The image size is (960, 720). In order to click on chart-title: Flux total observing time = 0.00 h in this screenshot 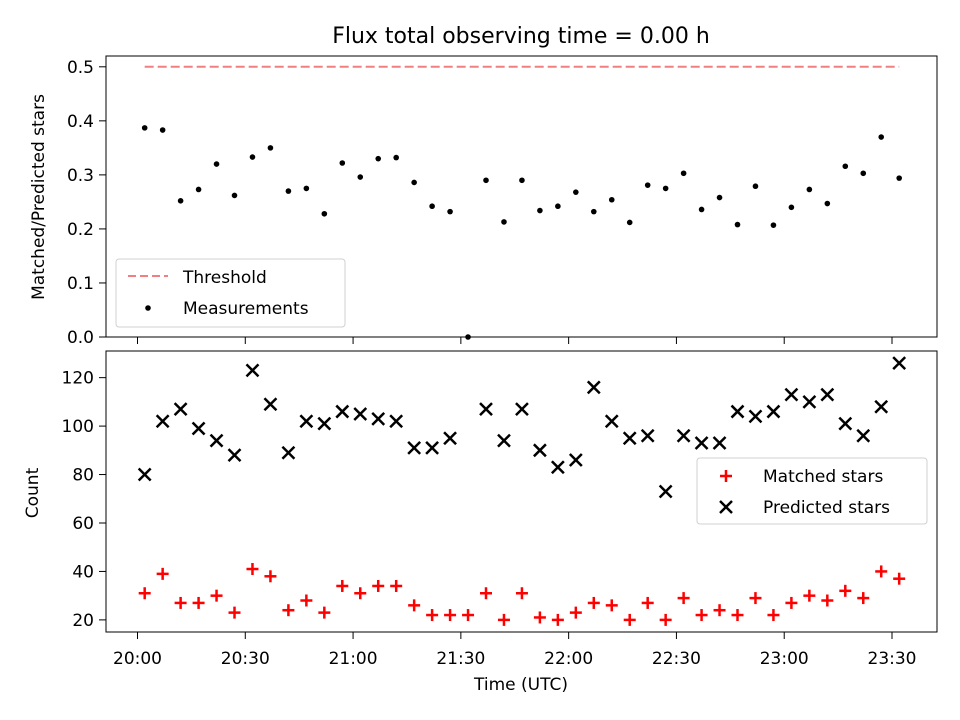, I will do `click(521, 36)`.